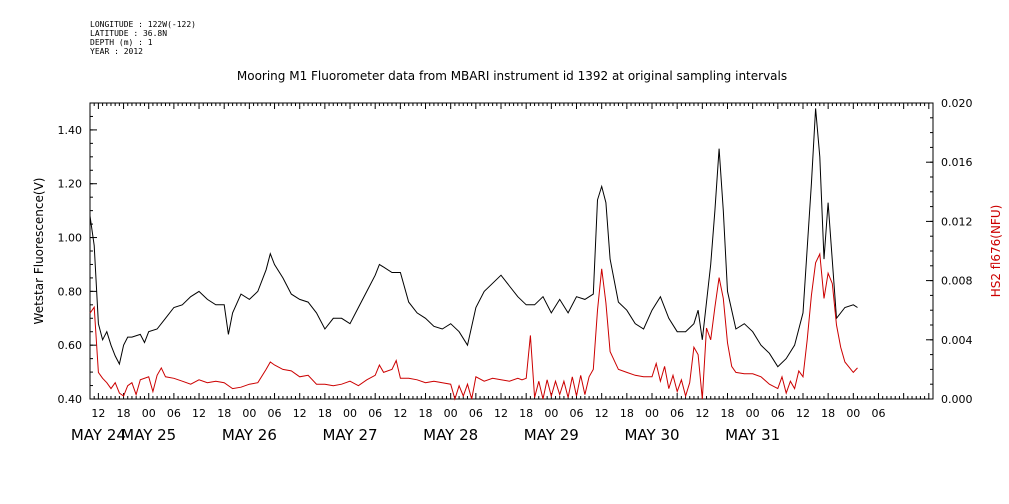 This screenshot has height=504, width=1009. I want to click on x-day-label: MAY 29, so click(551, 435).